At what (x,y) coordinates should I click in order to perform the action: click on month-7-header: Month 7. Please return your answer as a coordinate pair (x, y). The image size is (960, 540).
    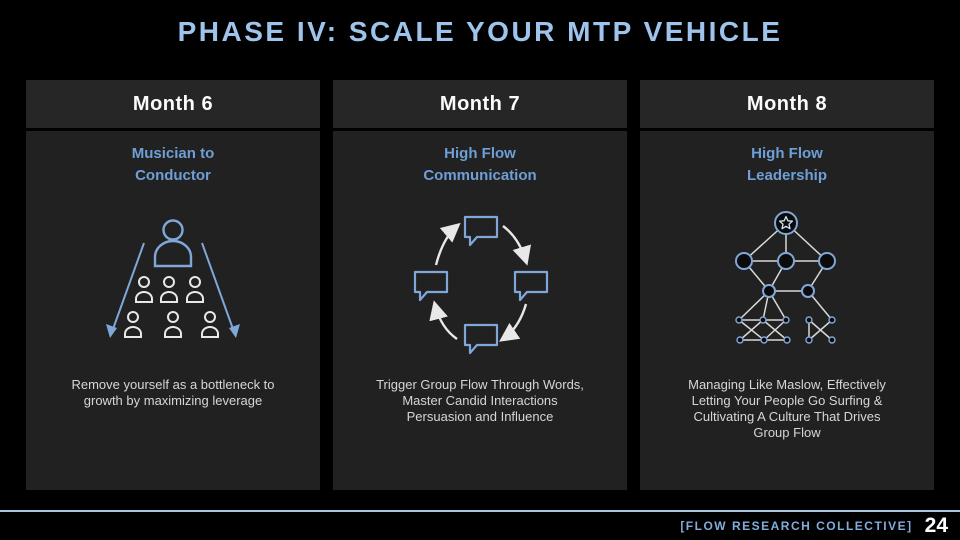
    Looking at the image, I should click on (480, 104).